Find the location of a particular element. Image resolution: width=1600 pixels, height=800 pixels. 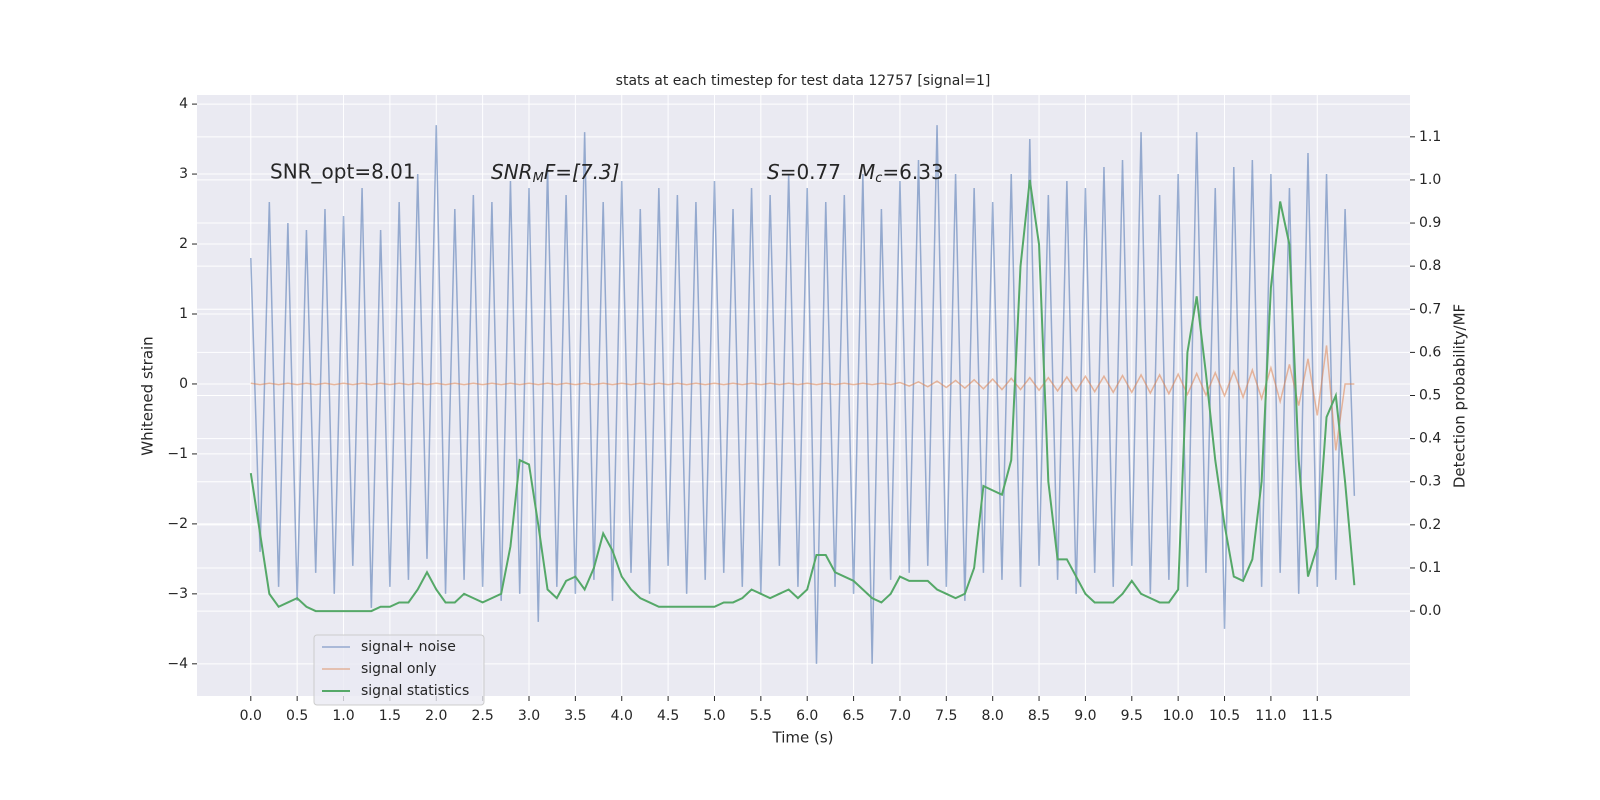

x-tick-label: 11.0 is located at coordinates (1270, 716).